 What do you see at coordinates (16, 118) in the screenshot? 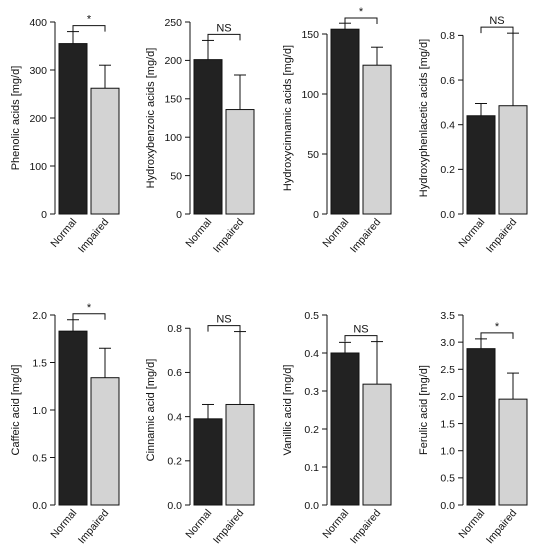
I see `y-axis-label: Phenolic acids [mg/d]` at bounding box center [16, 118].